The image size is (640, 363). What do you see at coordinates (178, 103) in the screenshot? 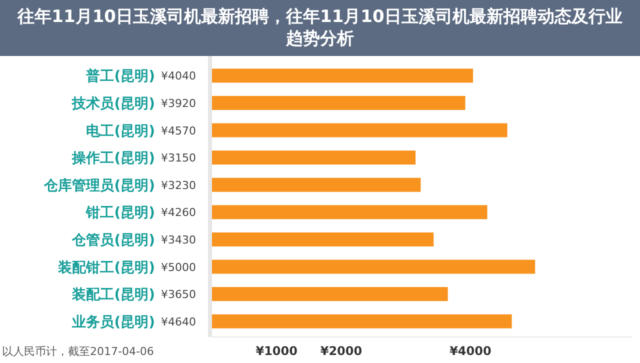
I see `data-label: ¥3920` at bounding box center [178, 103].